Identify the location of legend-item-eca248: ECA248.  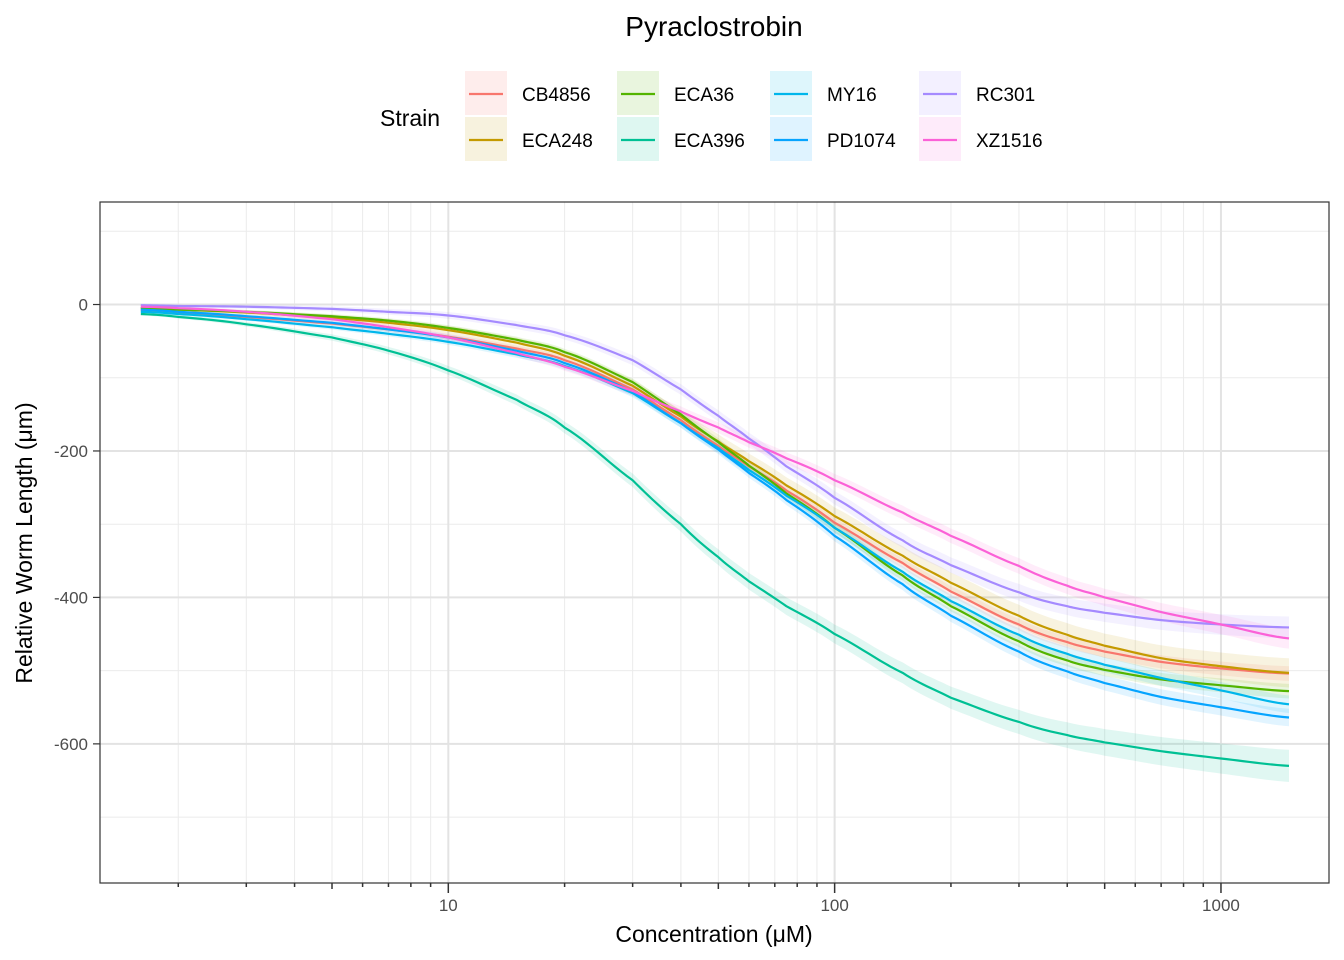
(529, 139).